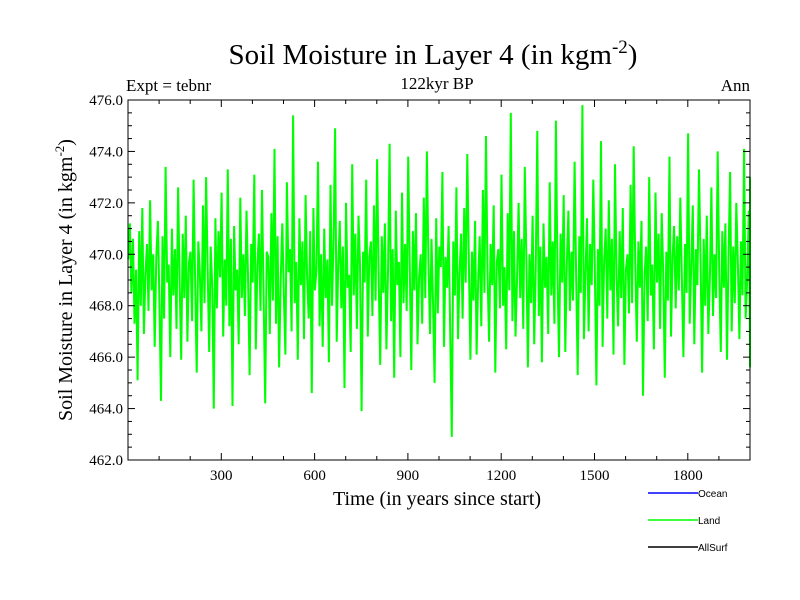  What do you see at coordinates (106, 358) in the screenshot?
I see `y-tick-label: 466.0` at bounding box center [106, 358].